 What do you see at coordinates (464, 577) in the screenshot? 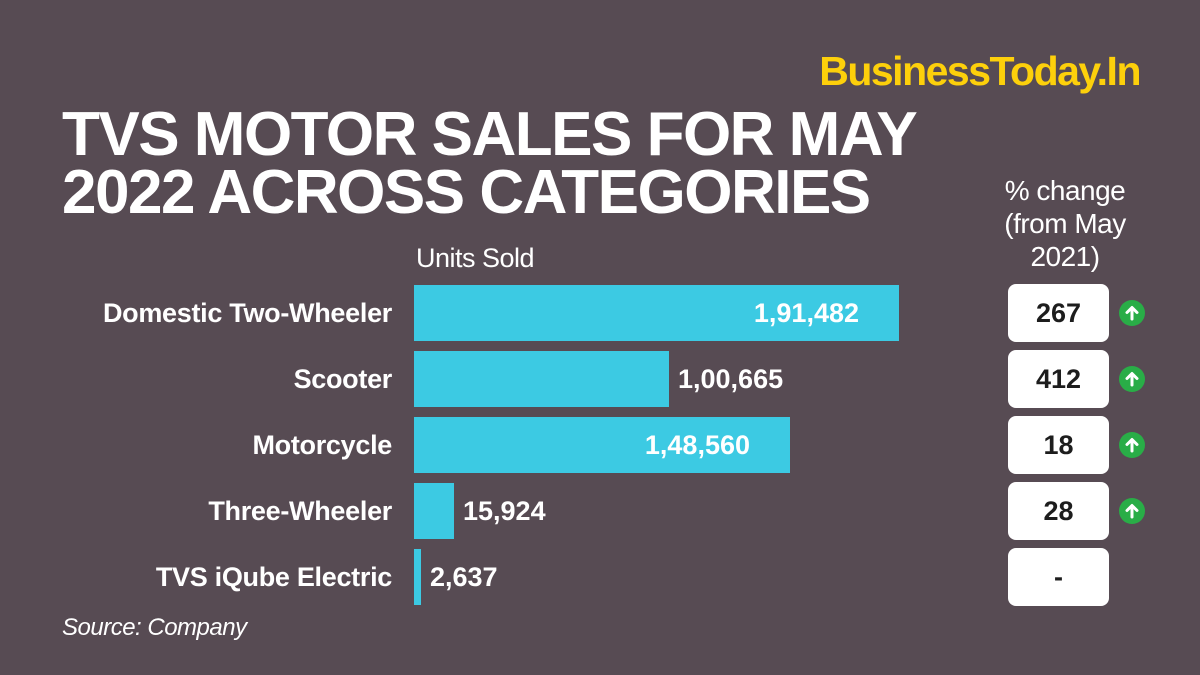
I see `value-label: 2,637` at bounding box center [464, 577].